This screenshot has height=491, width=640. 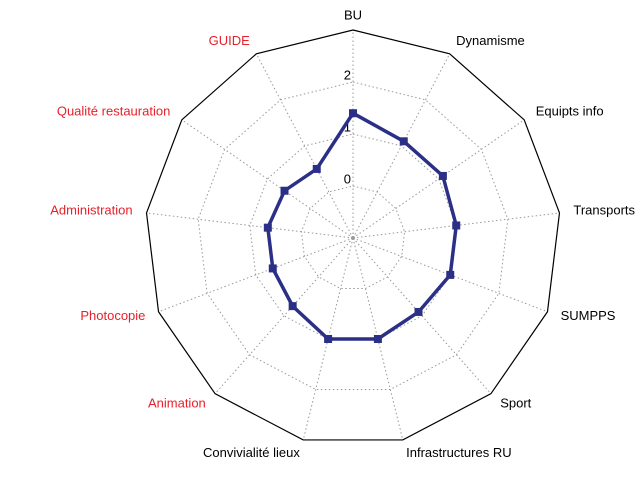 I want to click on axis-label: Dynamisme, so click(x=490, y=40).